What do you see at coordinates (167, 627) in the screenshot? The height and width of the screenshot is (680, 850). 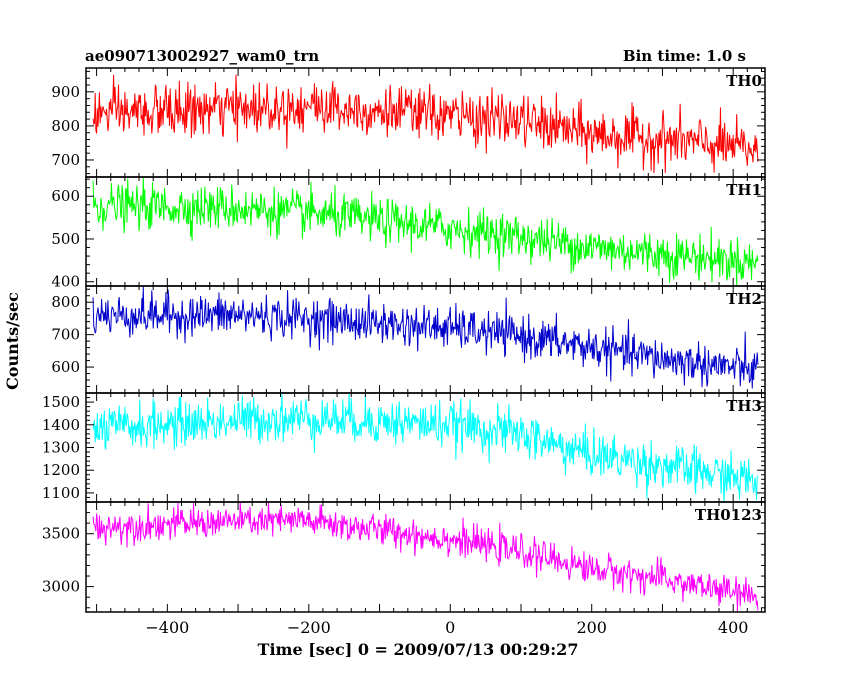 I see `x-tick-label: −400` at bounding box center [167, 627].